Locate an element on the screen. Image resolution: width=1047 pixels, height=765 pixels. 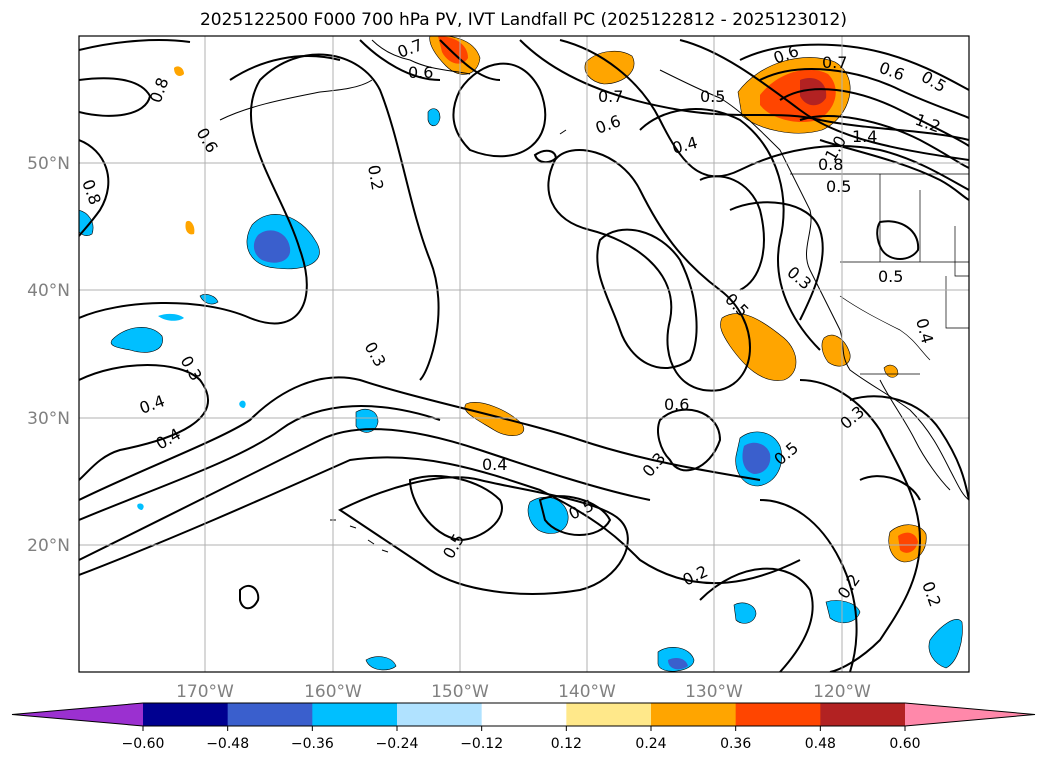
lat-label: 50°N is located at coordinates (48, 164).